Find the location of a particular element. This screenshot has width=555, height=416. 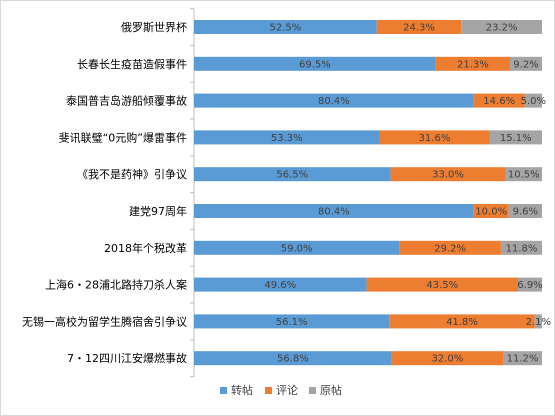

data-label: 31.6% is located at coordinates (435, 138).